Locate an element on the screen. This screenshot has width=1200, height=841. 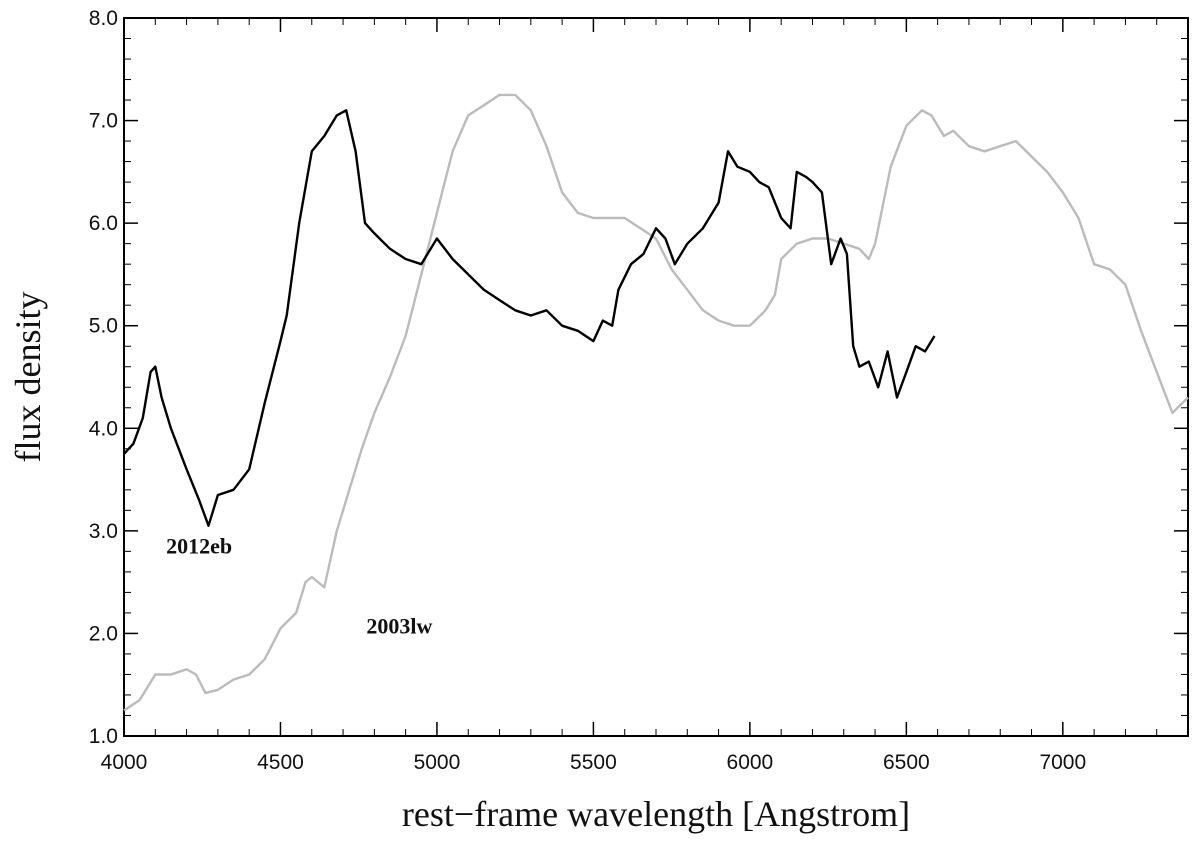
series-label-2012eb: 2012eb is located at coordinates (199, 545).